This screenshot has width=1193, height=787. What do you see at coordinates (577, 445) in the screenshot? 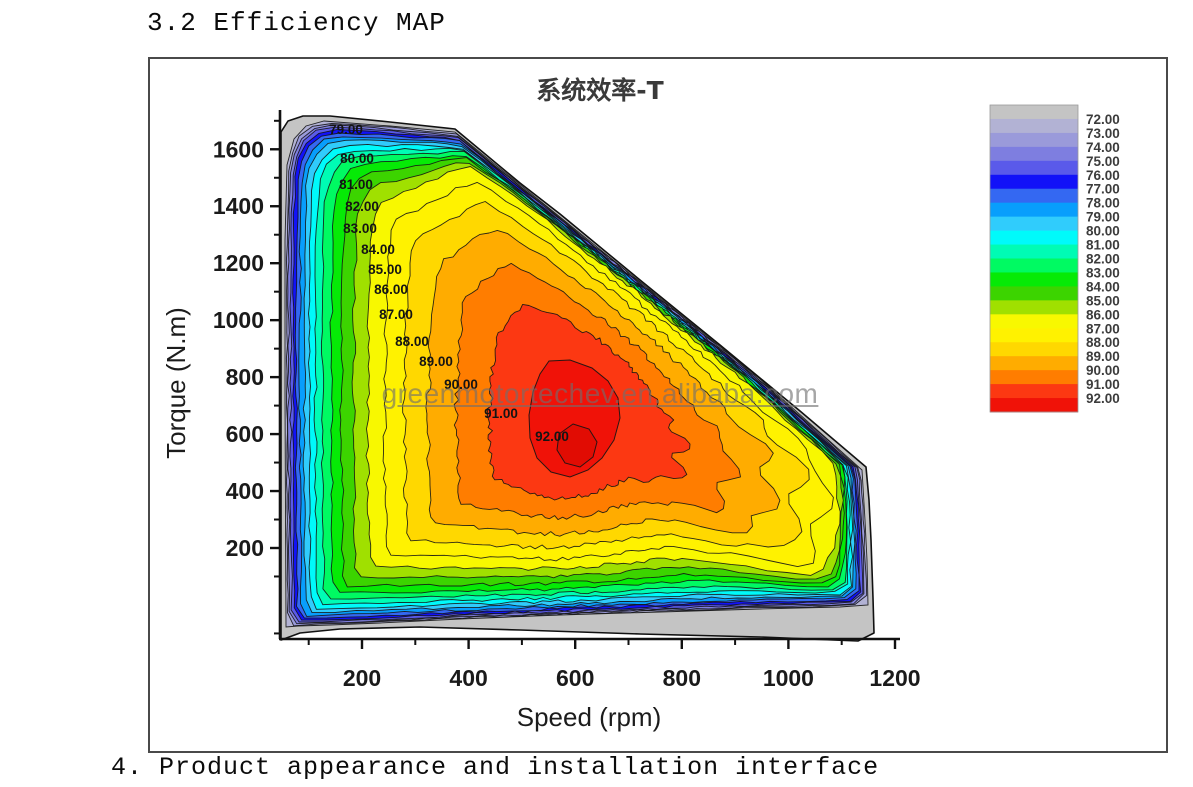
I see `contour-peak-core` at bounding box center [577, 445].